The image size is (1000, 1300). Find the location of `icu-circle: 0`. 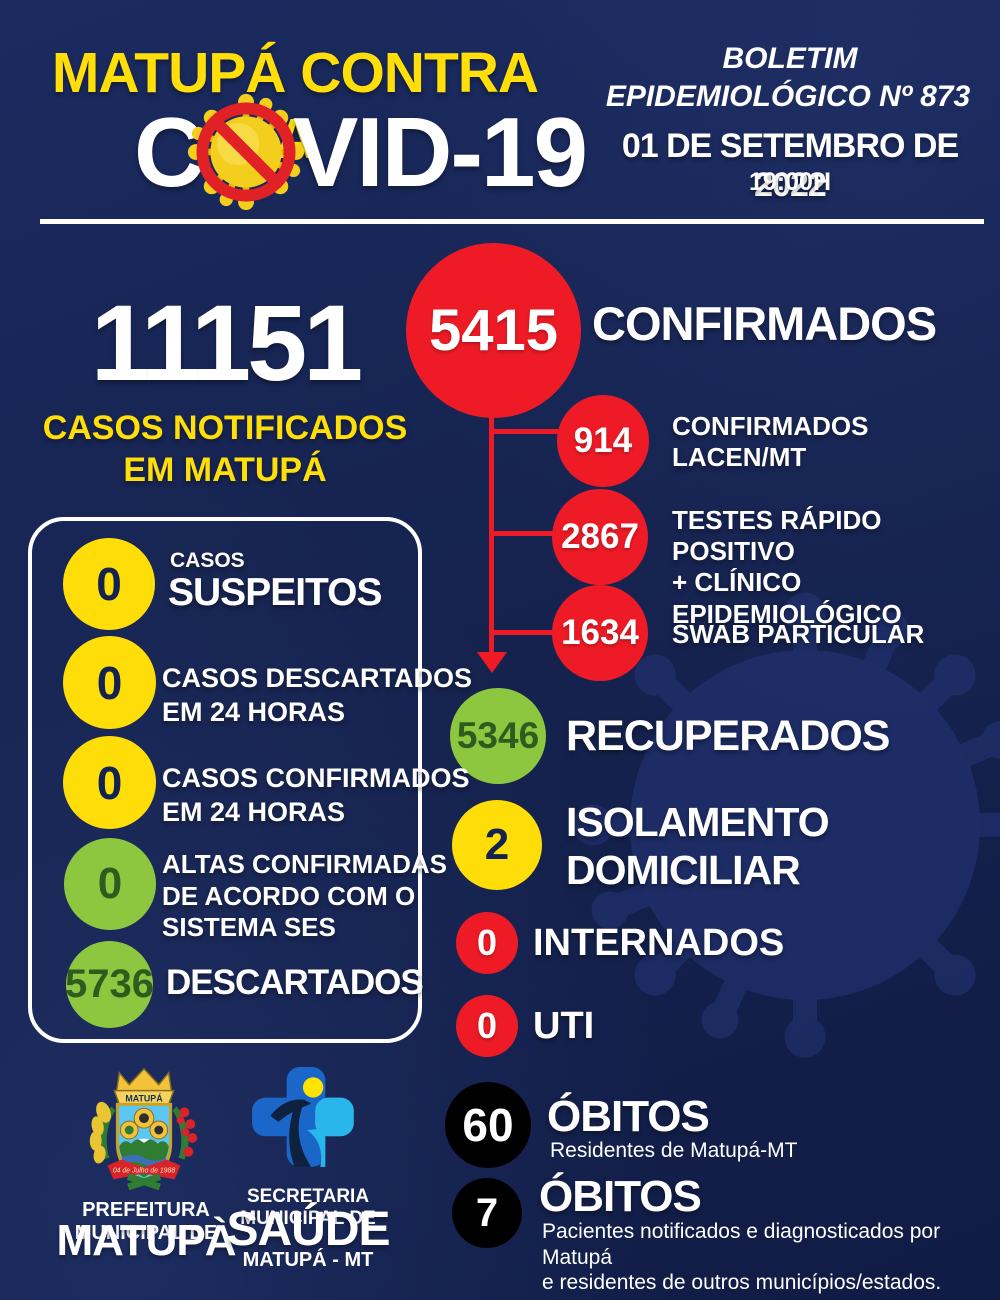

icu-circle: 0 is located at coordinates (487, 1026).